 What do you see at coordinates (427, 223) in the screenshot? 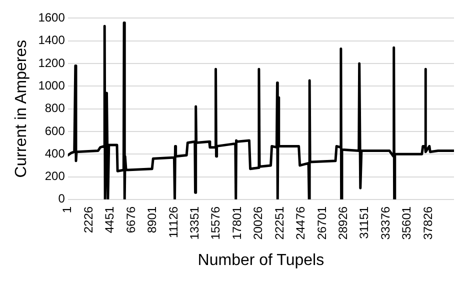
I see `x-tick-label: 37826` at bounding box center [427, 223].